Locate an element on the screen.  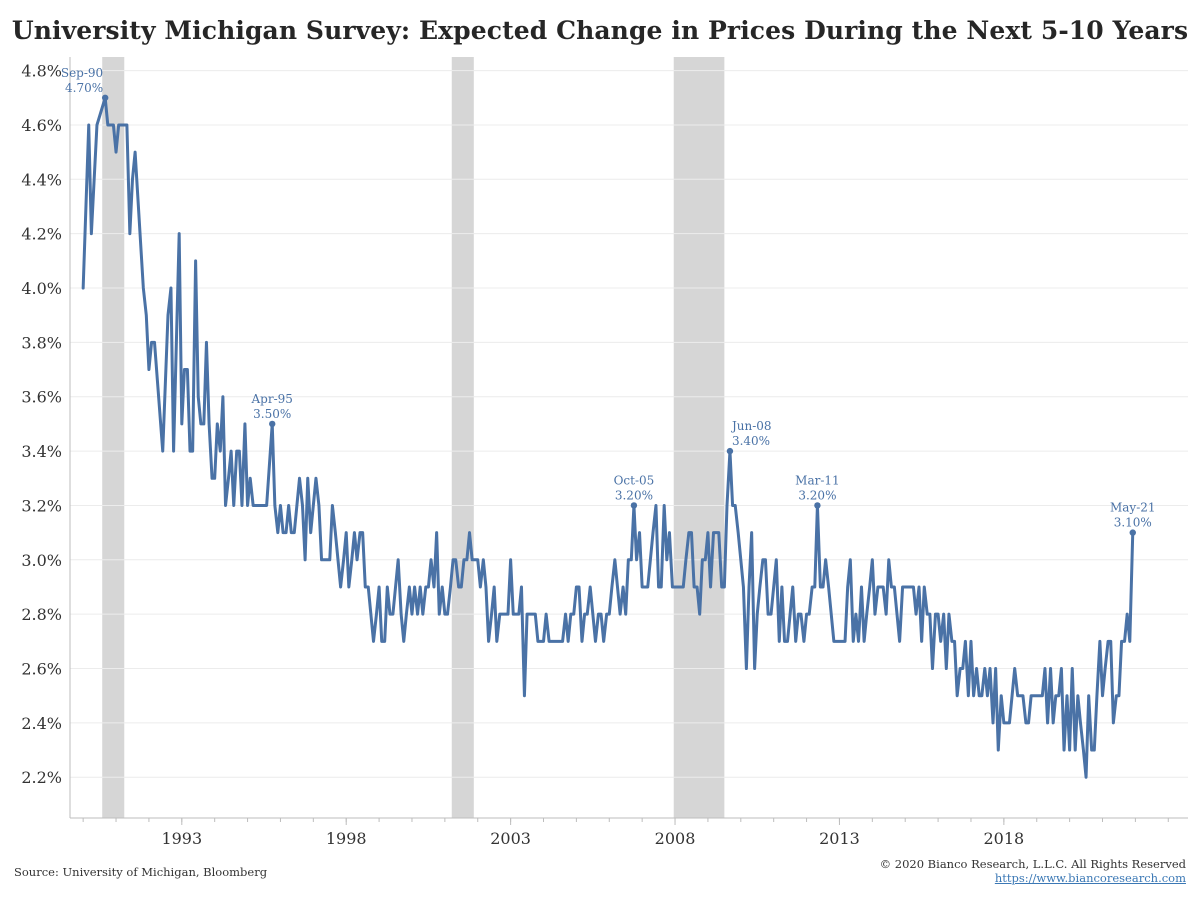
x-tick-label: 1993 is located at coordinates (181, 838).